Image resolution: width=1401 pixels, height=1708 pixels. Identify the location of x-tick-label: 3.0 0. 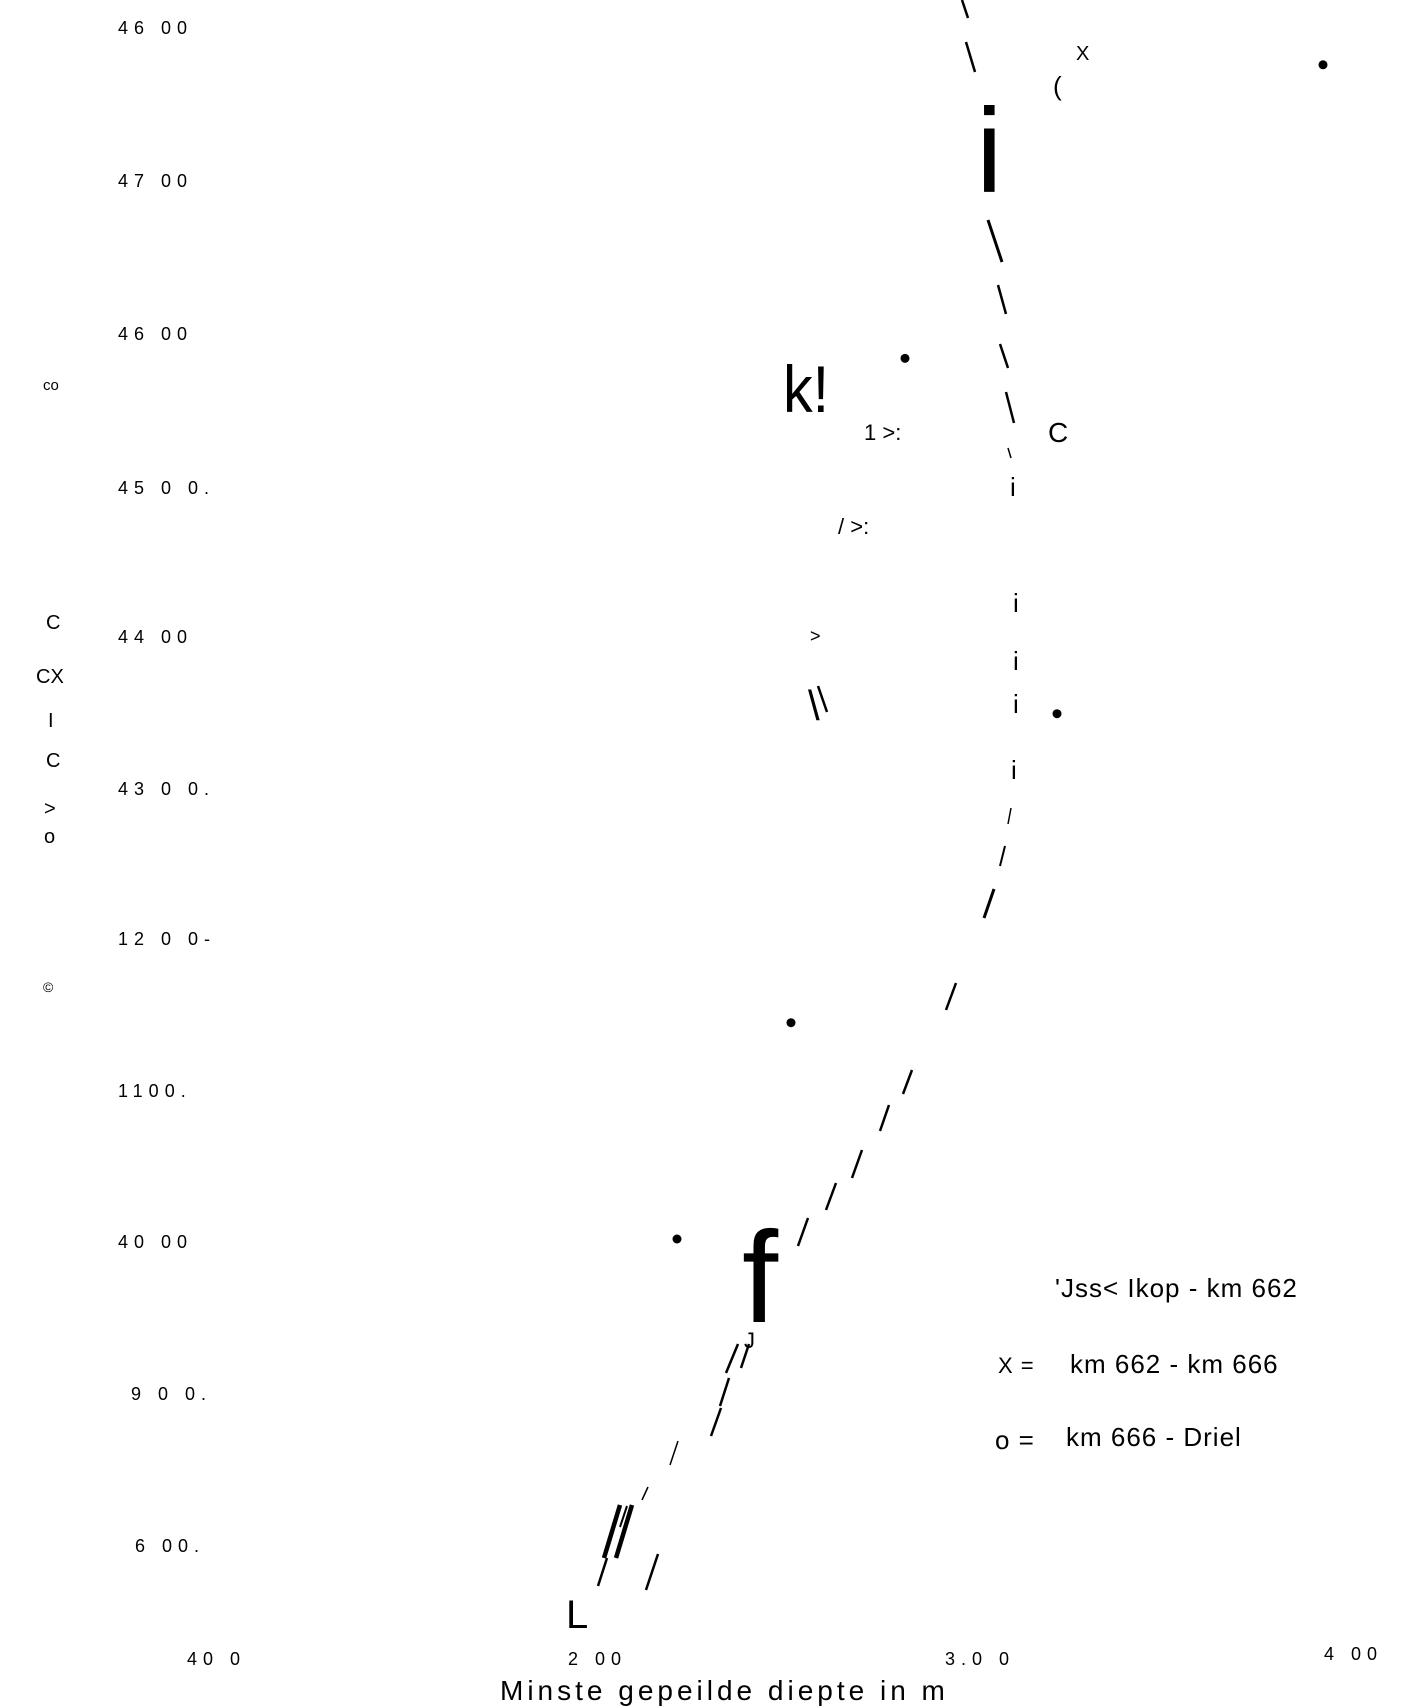
(980, 1659).